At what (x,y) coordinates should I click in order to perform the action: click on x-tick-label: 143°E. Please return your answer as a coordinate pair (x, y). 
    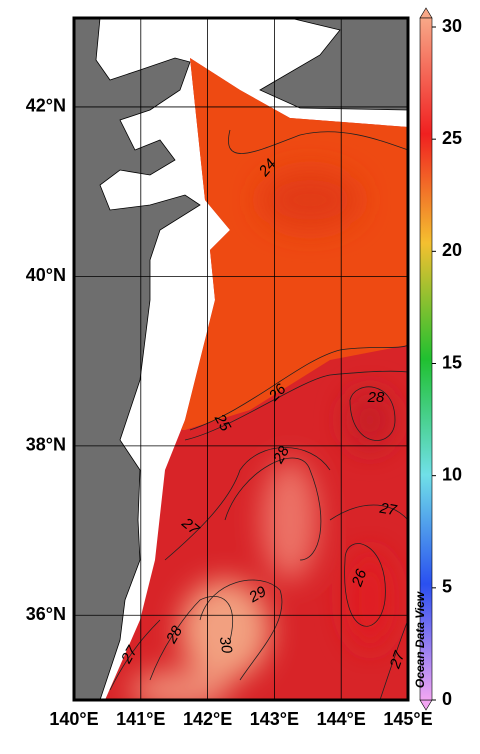
    Looking at the image, I should click on (274, 719).